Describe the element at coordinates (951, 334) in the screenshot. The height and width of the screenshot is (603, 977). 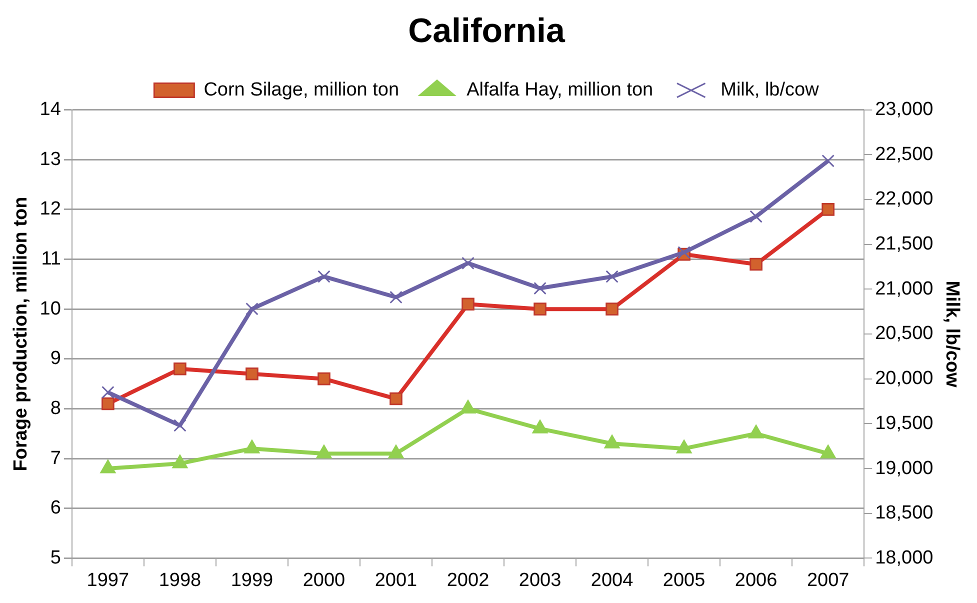
I see `y2-axis-title: Milk, lb/cow` at that location.